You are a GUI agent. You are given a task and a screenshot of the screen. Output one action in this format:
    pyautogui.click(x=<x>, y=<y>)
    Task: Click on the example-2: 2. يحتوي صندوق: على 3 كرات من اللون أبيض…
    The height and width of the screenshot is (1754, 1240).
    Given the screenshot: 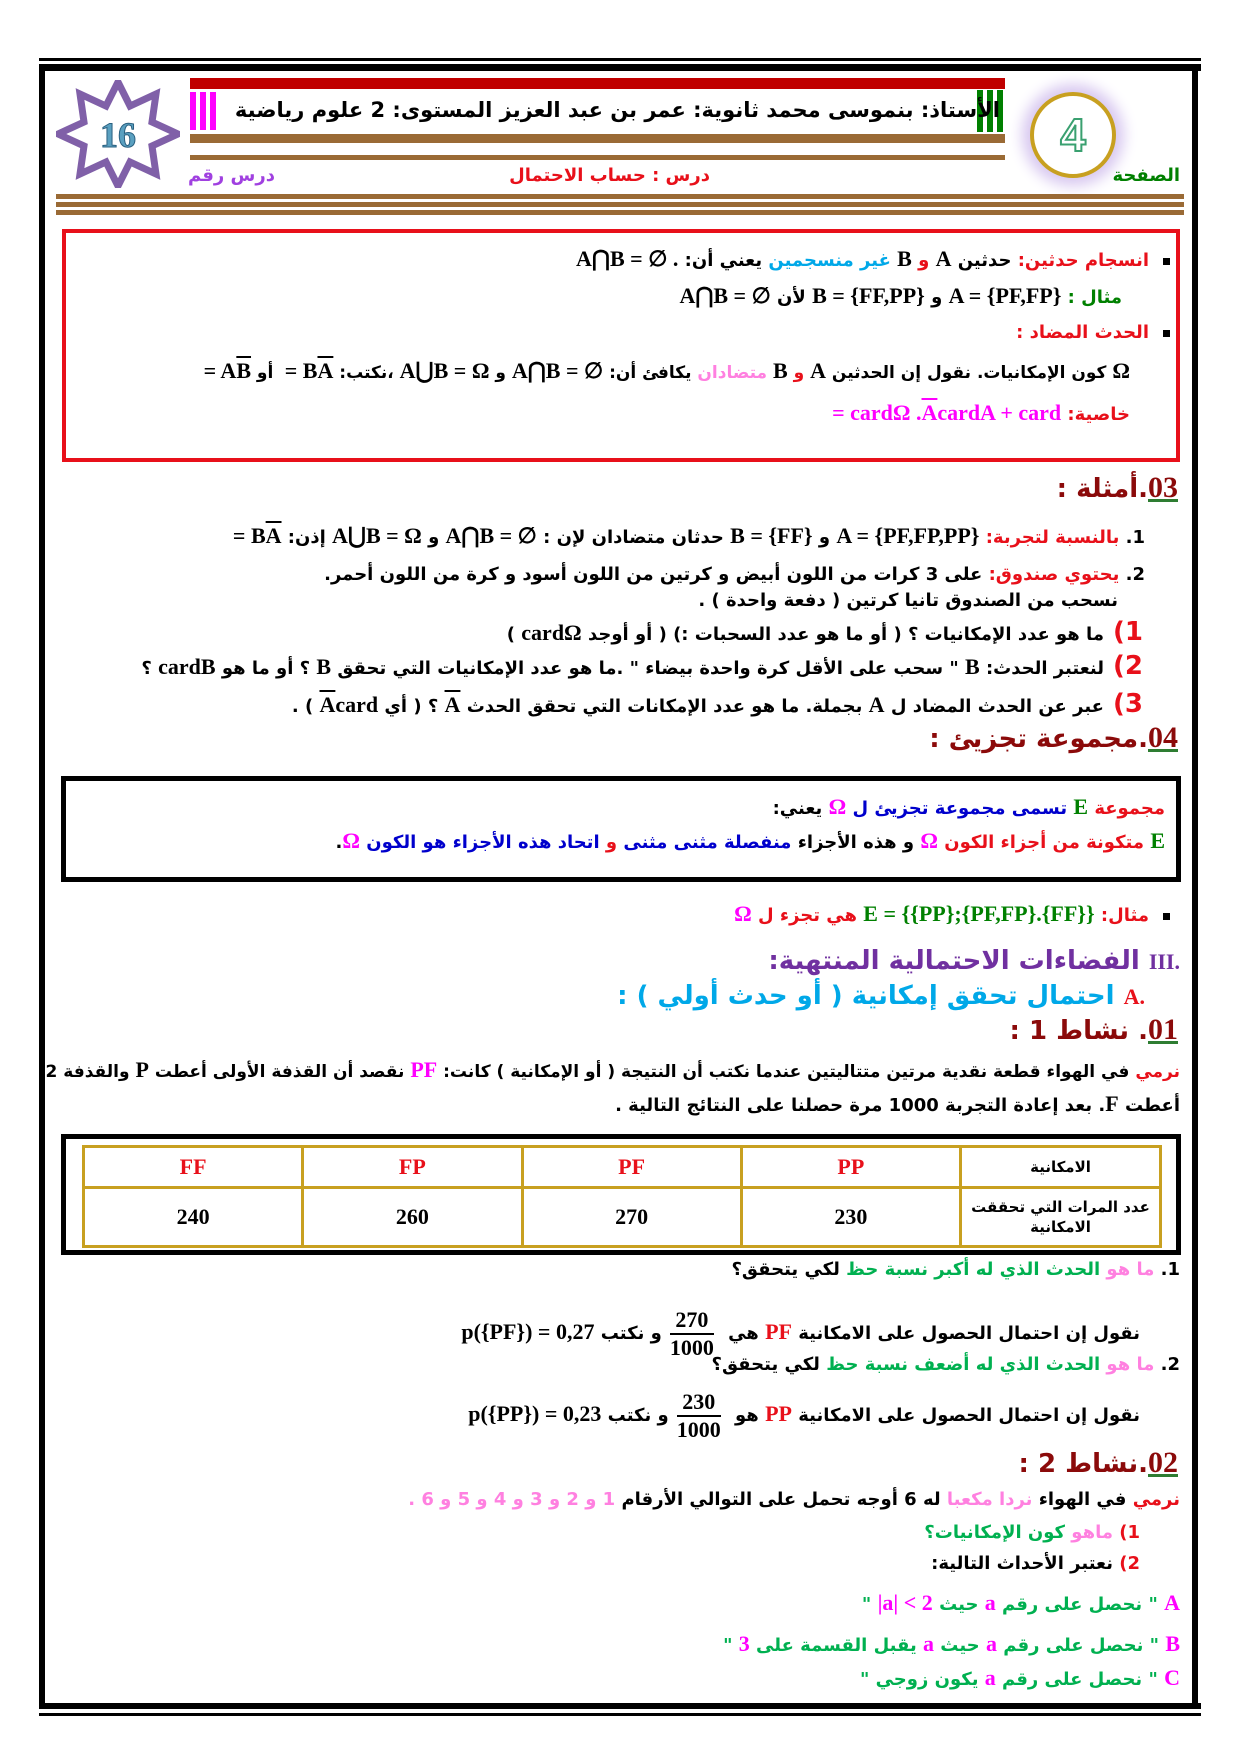 What is the action you would take?
    pyautogui.click(x=734, y=575)
    